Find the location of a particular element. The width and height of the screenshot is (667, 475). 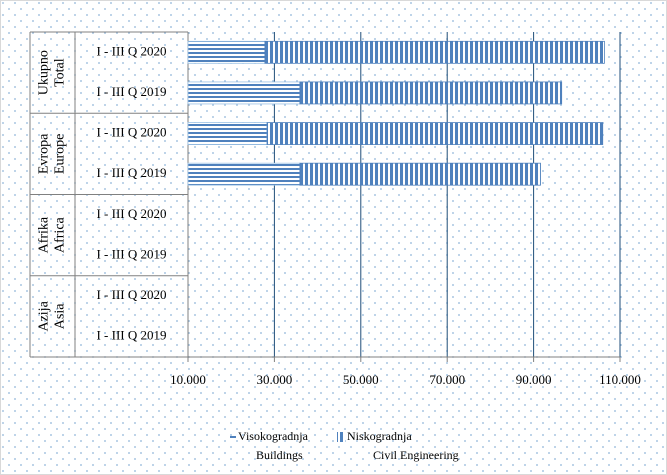

x-tick-label: 110.000 is located at coordinates (620, 379).